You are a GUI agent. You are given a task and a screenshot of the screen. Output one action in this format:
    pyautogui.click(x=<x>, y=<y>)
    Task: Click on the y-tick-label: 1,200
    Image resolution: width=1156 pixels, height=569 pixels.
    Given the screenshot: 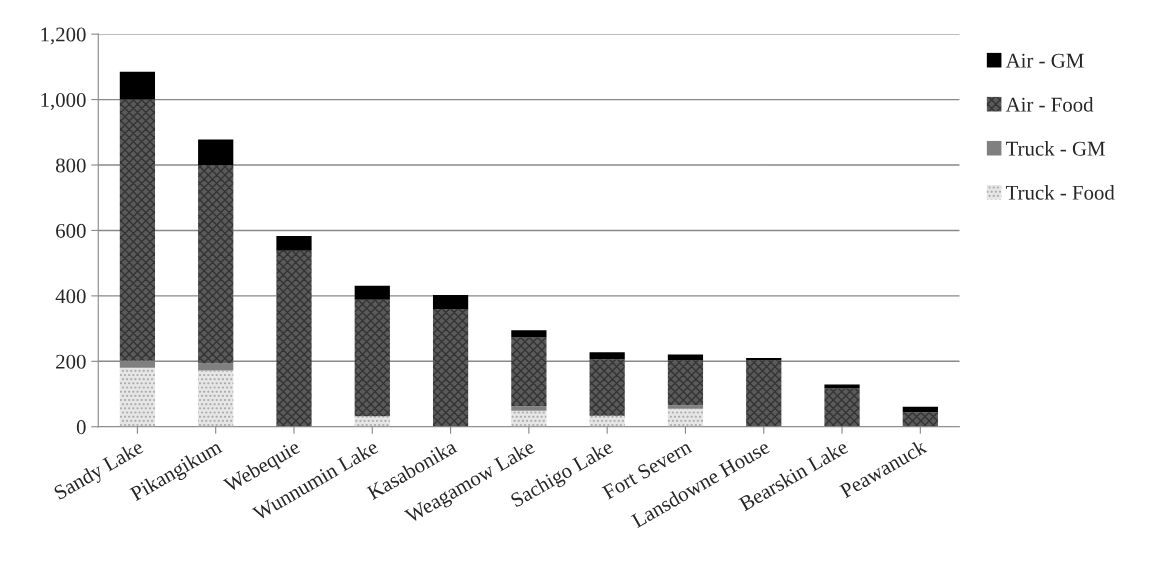 What is the action you would take?
    pyautogui.click(x=63, y=36)
    